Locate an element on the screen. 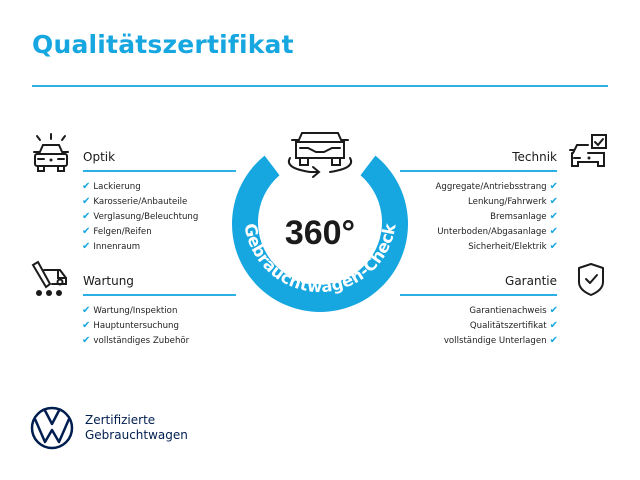 The height and width of the screenshot is (480, 640). badge-ring is located at coordinates (320, 233).